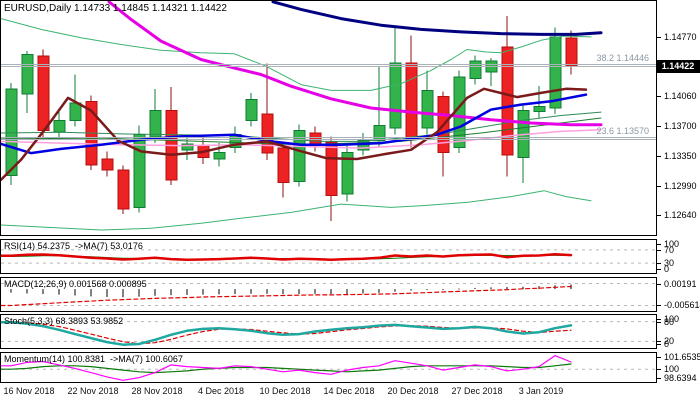  I want to click on momentum-axis-label: 100, so click(672, 369).